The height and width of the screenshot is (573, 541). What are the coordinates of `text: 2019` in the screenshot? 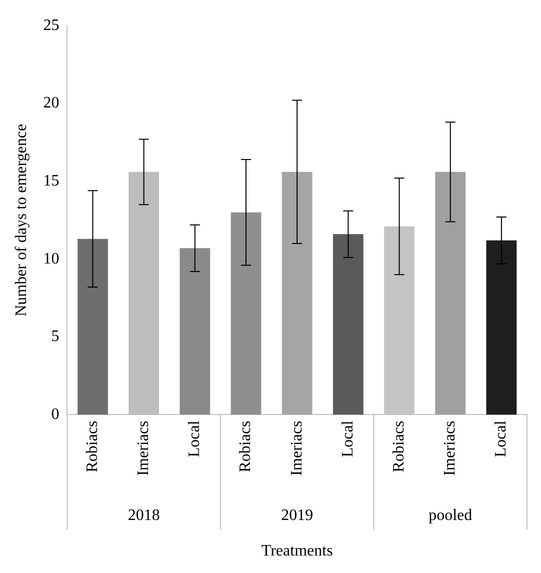 It's located at (297, 515).